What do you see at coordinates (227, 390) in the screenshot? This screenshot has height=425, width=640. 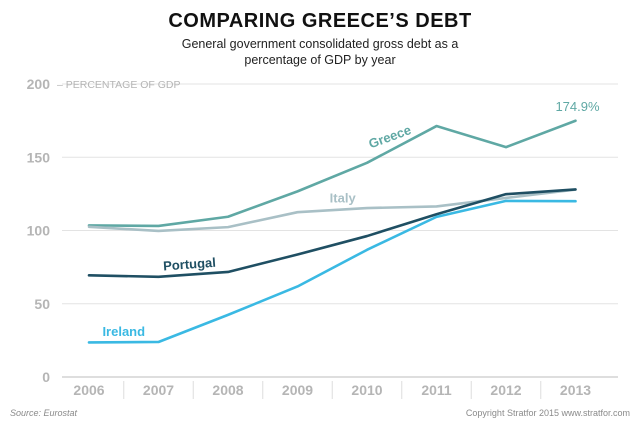 I see `x-tick-label-2008: 2008` at bounding box center [227, 390].